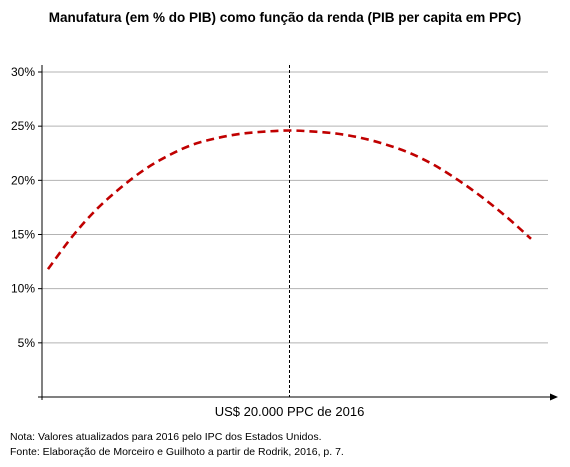 This screenshot has height=467, width=570. What do you see at coordinates (554, 397) in the screenshot?
I see `x-axis-arrow` at bounding box center [554, 397].